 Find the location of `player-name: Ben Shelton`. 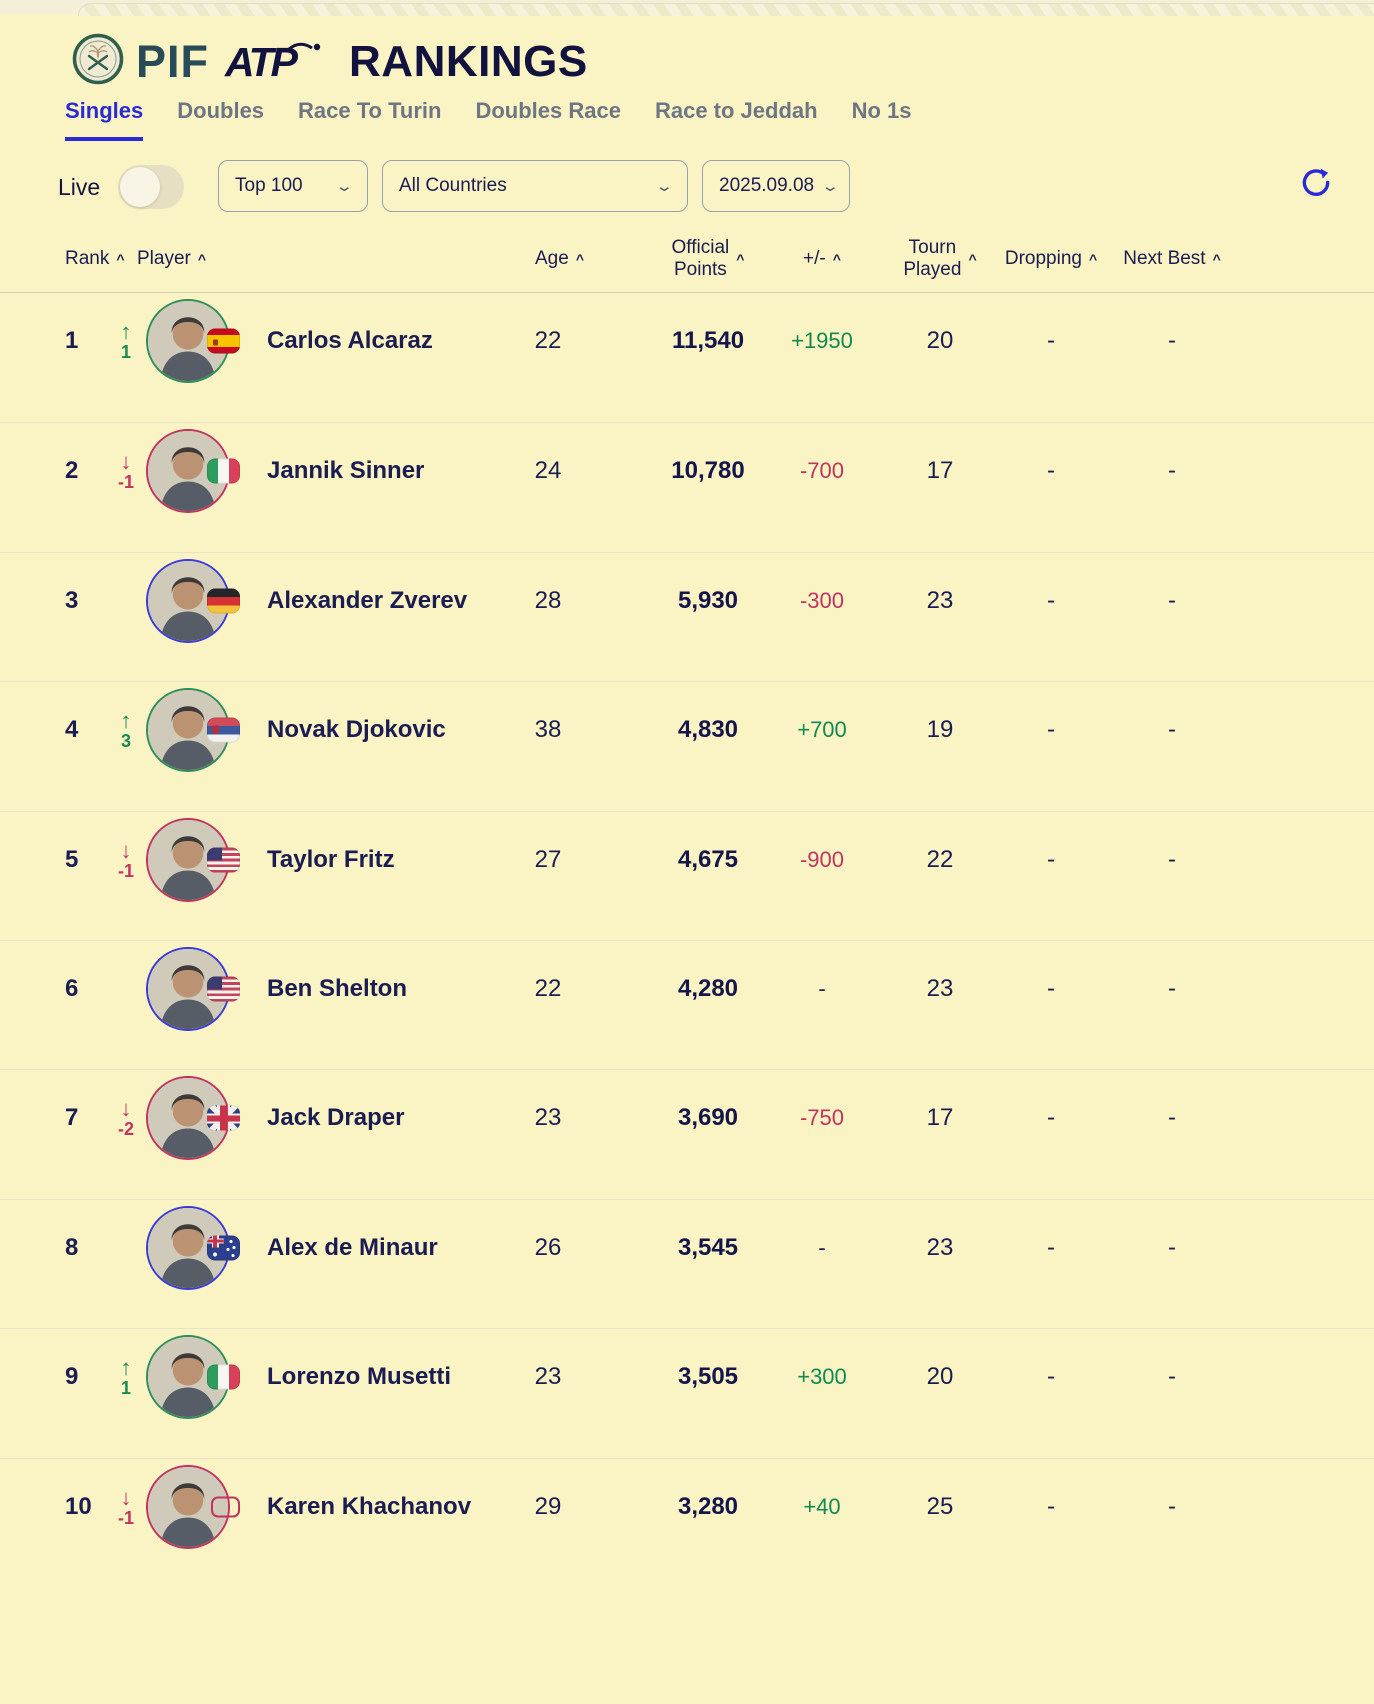

player-name: Ben Shelton is located at coordinates (337, 988).